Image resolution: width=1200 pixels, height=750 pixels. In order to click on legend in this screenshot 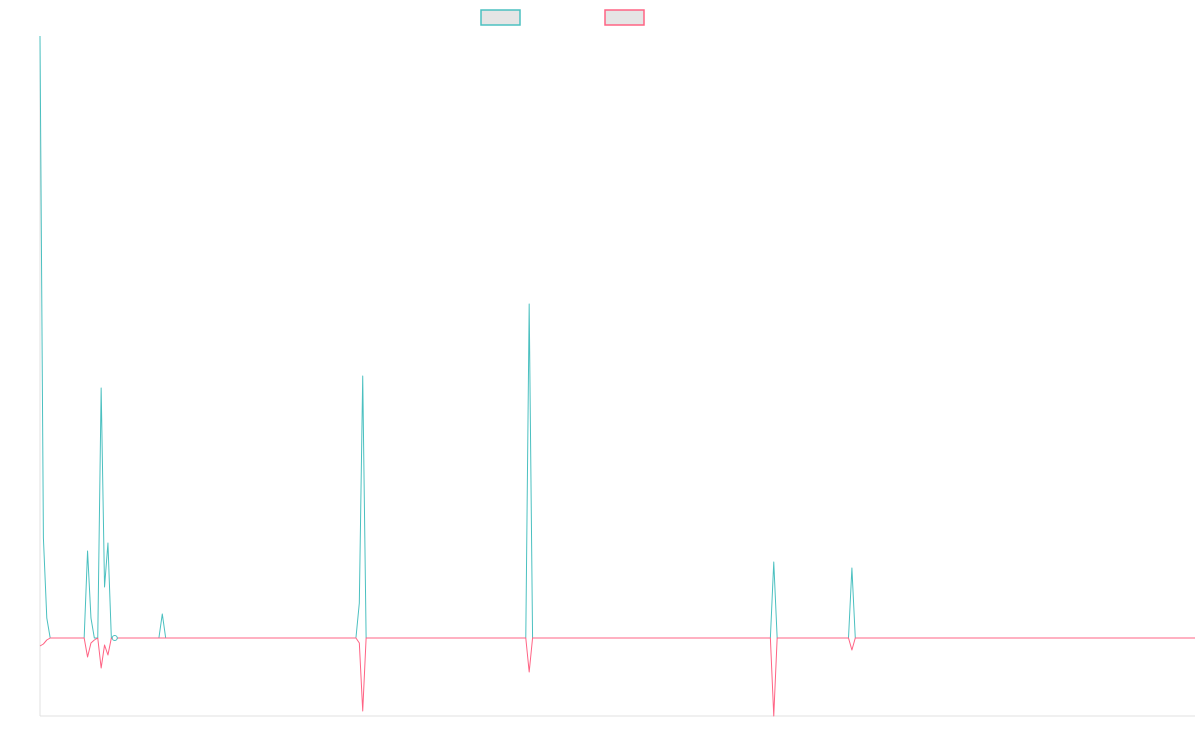, I will do `click(562, 17)`.